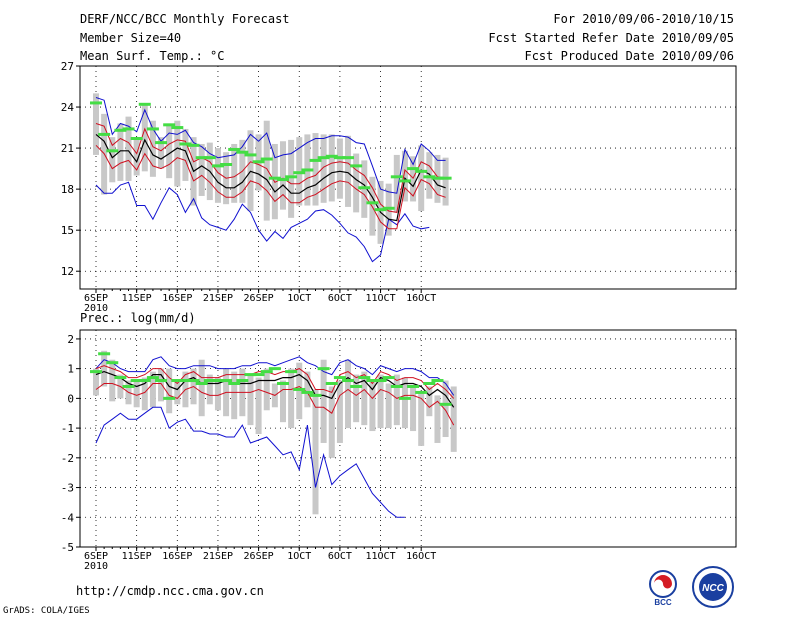  What do you see at coordinates (96, 308) in the screenshot?
I see `x-year-label: 2010` at bounding box center [96, 308].